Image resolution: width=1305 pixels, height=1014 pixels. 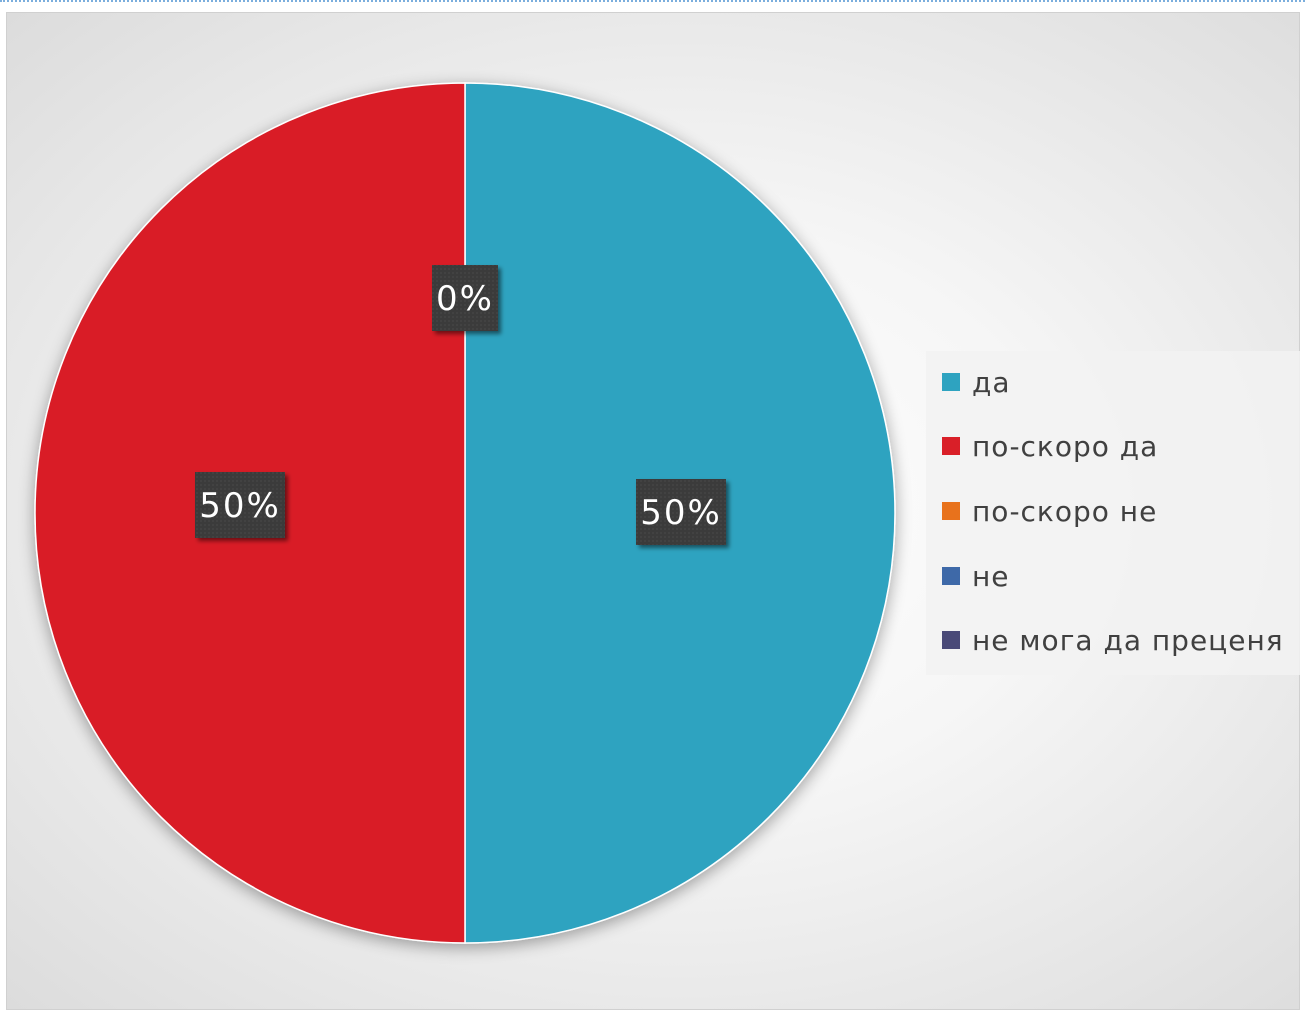 What do you see at coordinates (1065, 446) in the screenshot?
I see `legend-label: по-скоро да` at bounding box center [1065, 446].